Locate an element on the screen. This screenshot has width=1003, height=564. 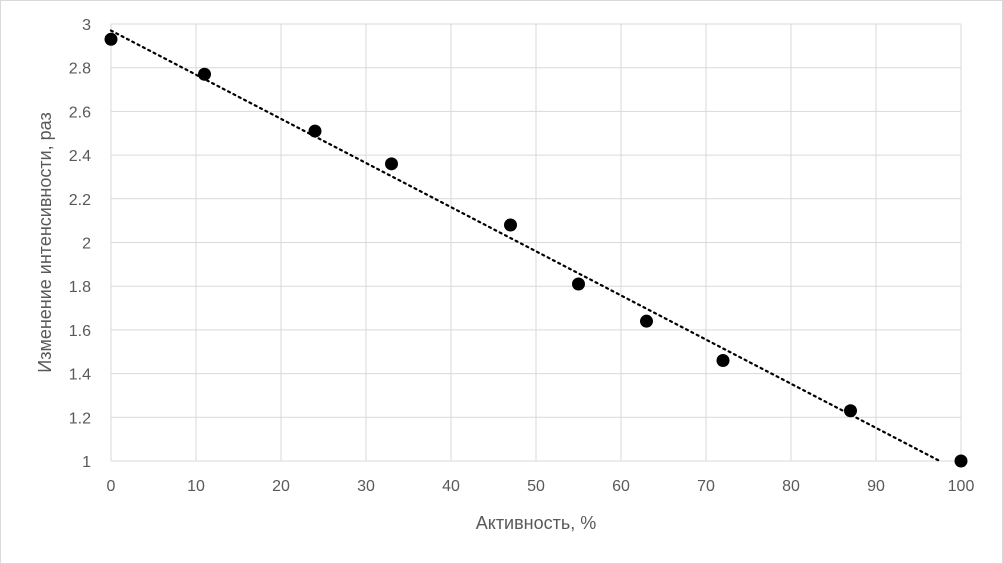
y-tick-label: 2.6 is located at coordinates (80, 112).